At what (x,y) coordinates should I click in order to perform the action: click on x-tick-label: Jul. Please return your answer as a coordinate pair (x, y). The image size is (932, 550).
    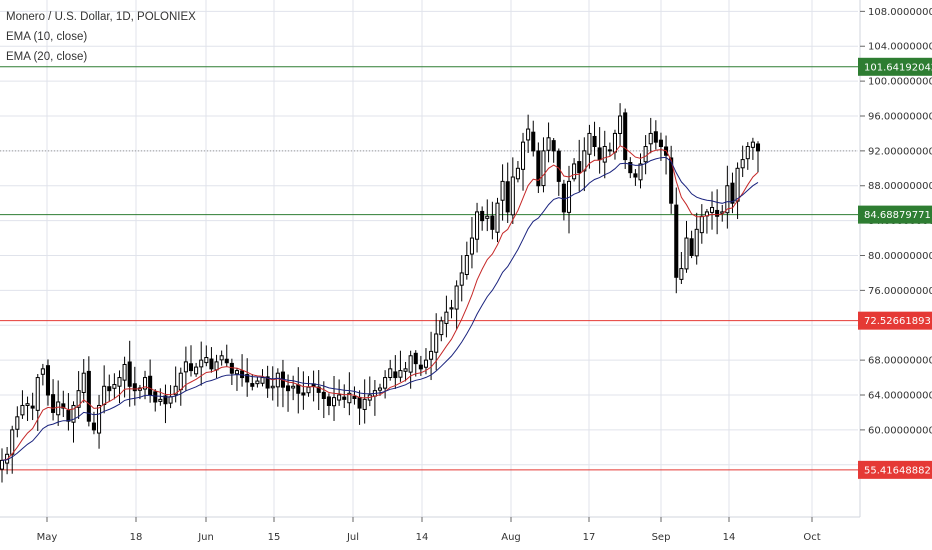
    Looking at the image, I should click on (352, 537).